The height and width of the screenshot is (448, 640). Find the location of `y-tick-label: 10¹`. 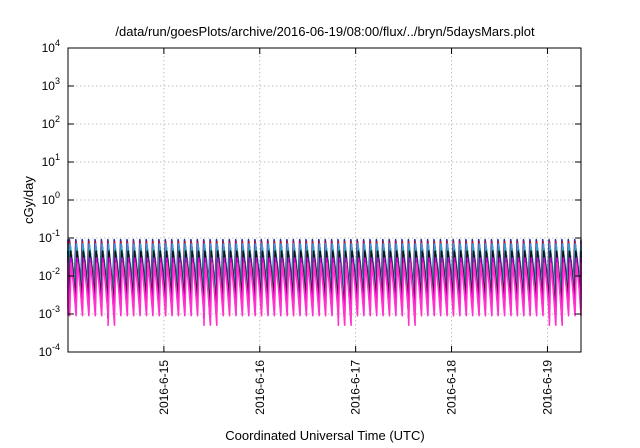

y-tick-label: 10¹ is located at coordinates (51, 160).